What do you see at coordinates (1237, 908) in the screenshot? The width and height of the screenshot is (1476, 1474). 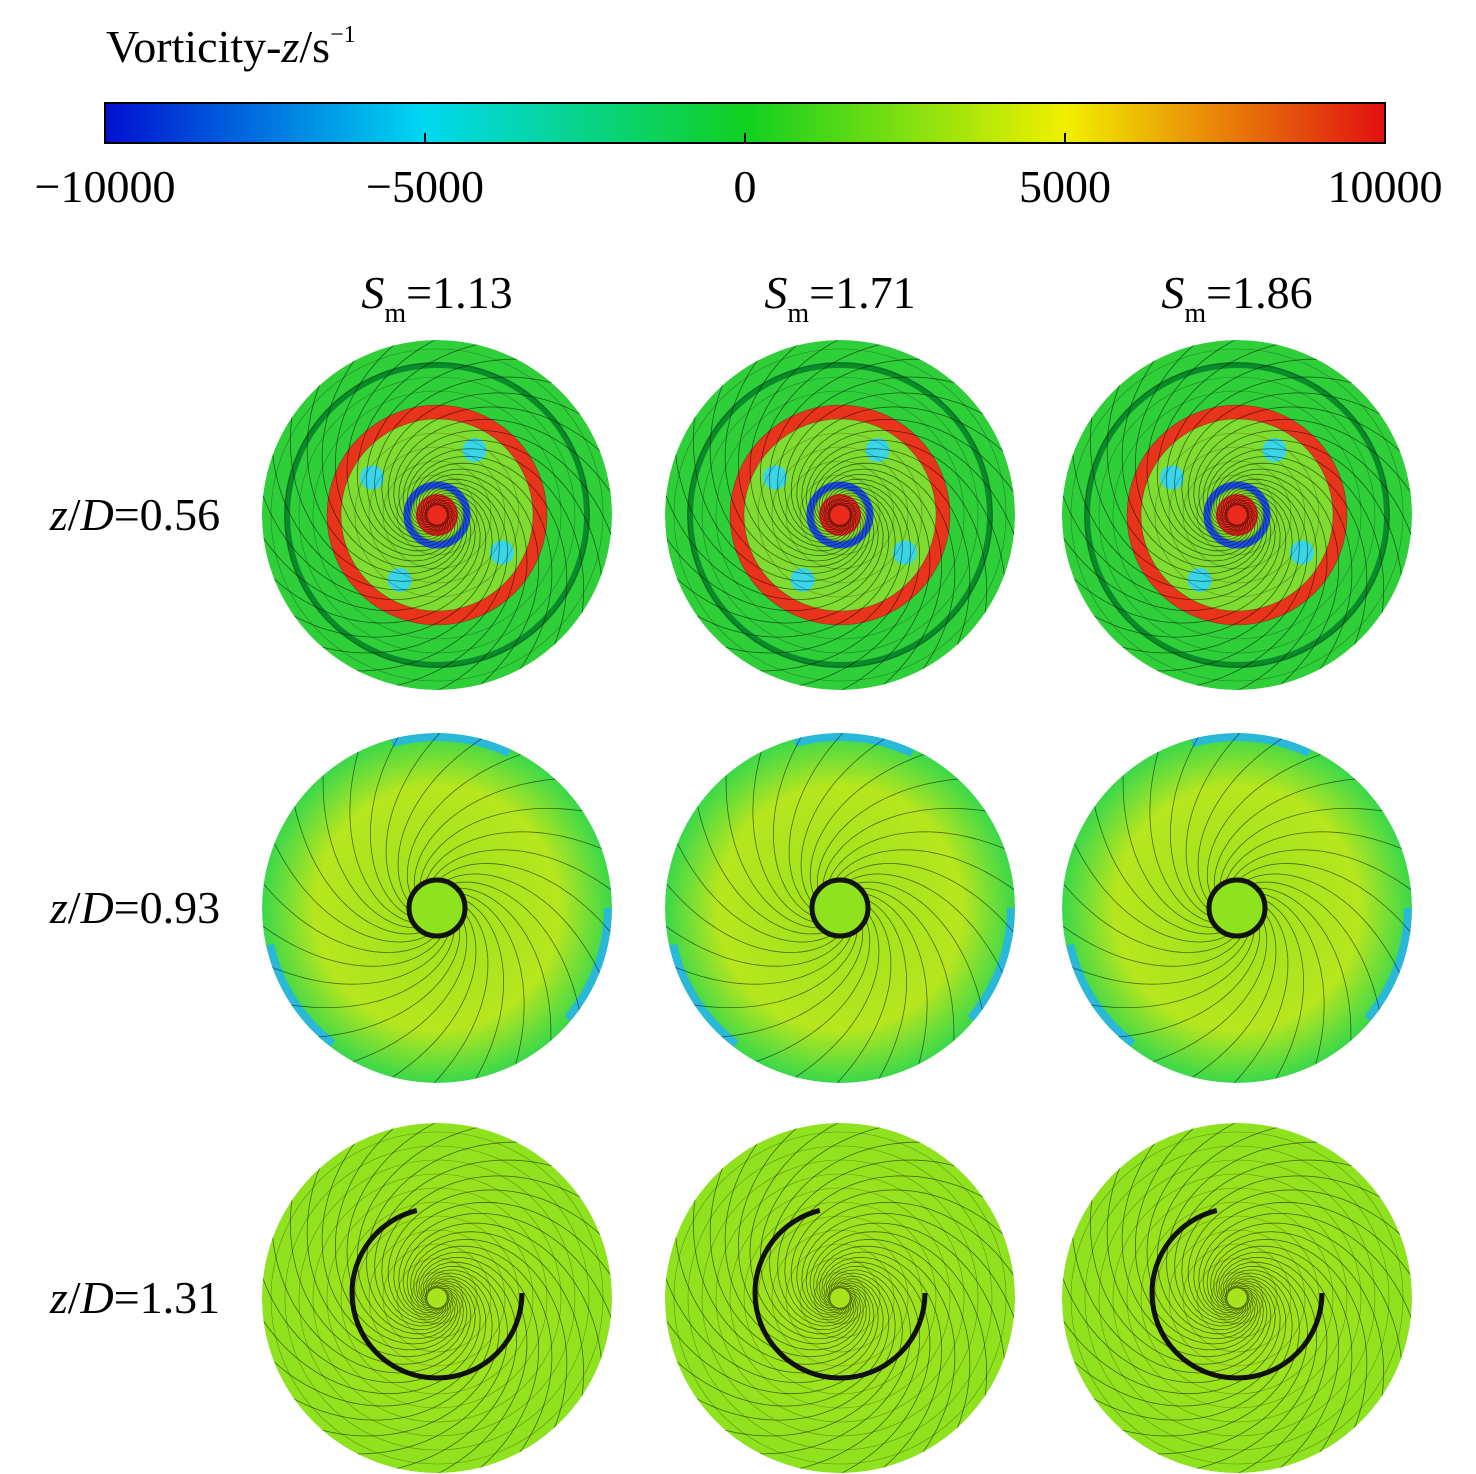 I see `core` at bounding box center [1237, 908].